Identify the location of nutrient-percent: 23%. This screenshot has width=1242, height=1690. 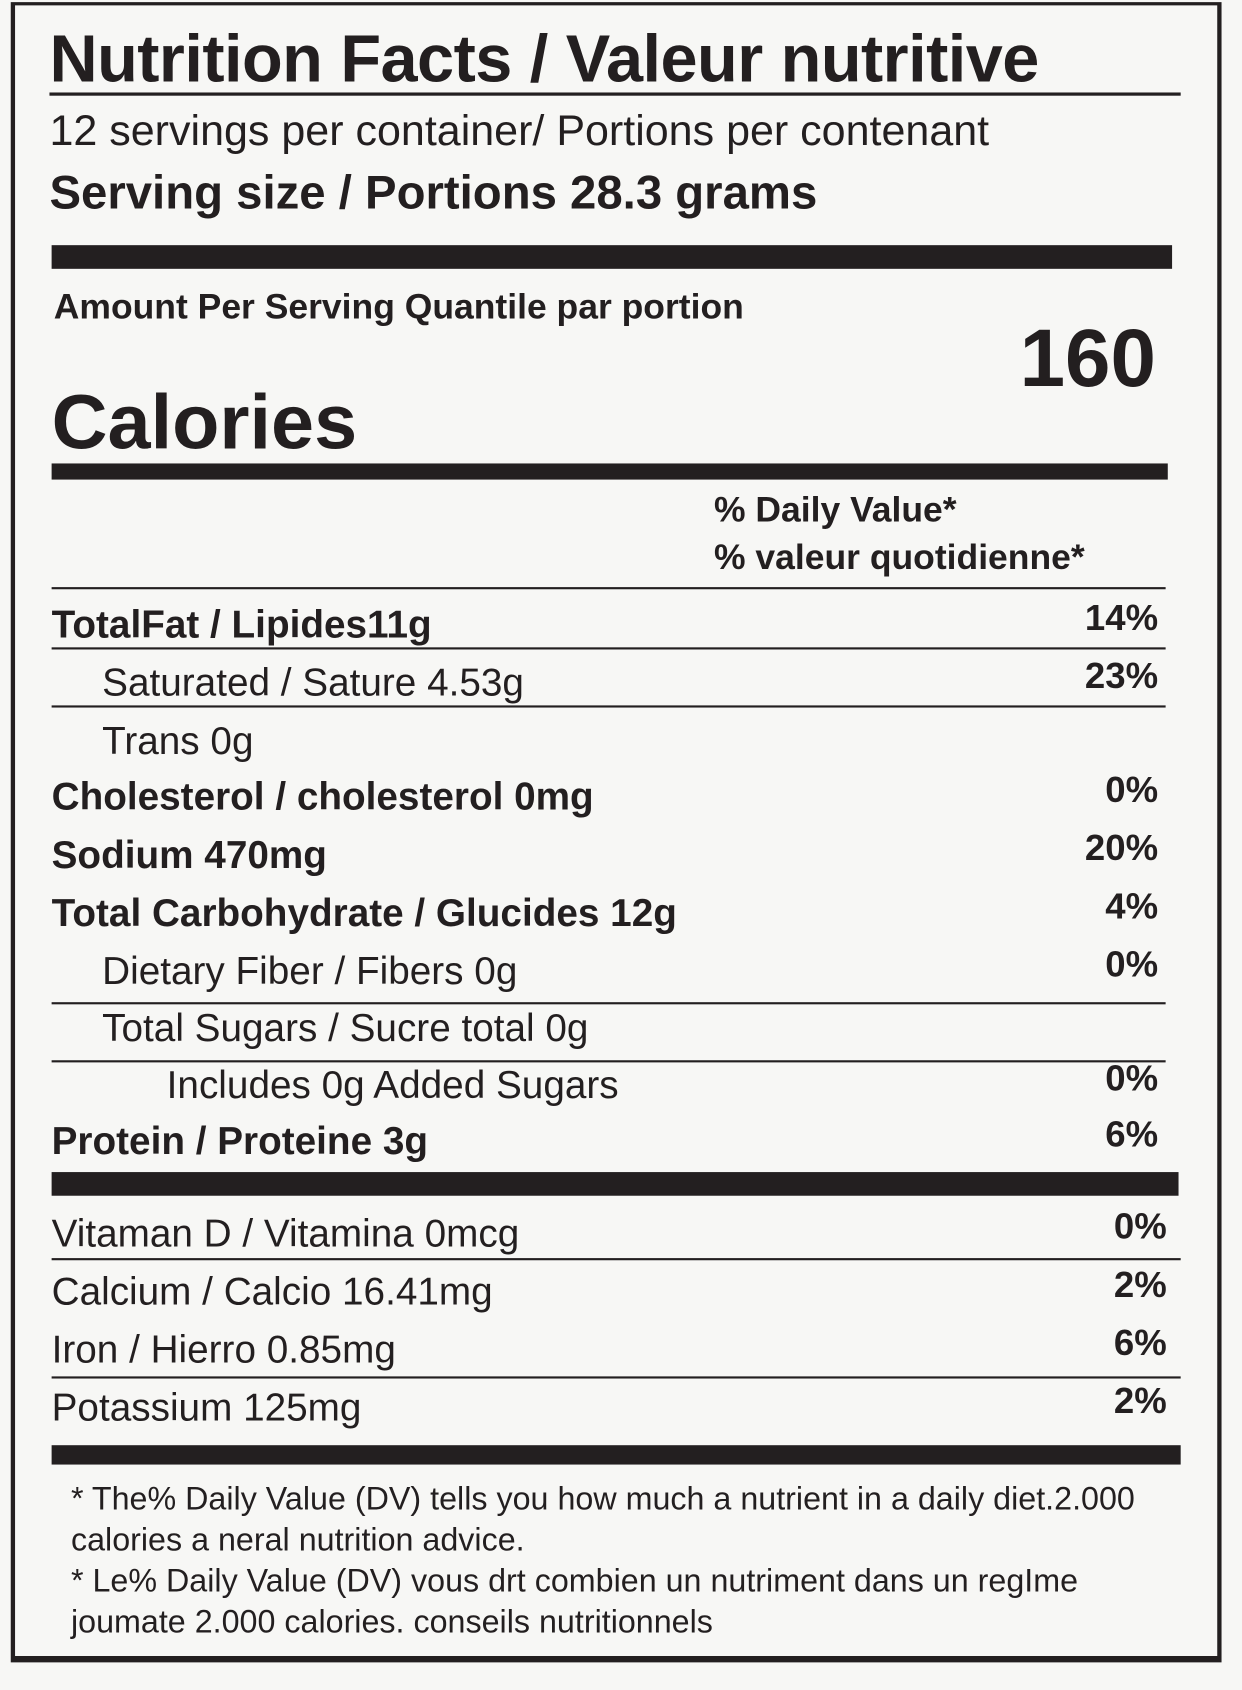
(1121, 676).